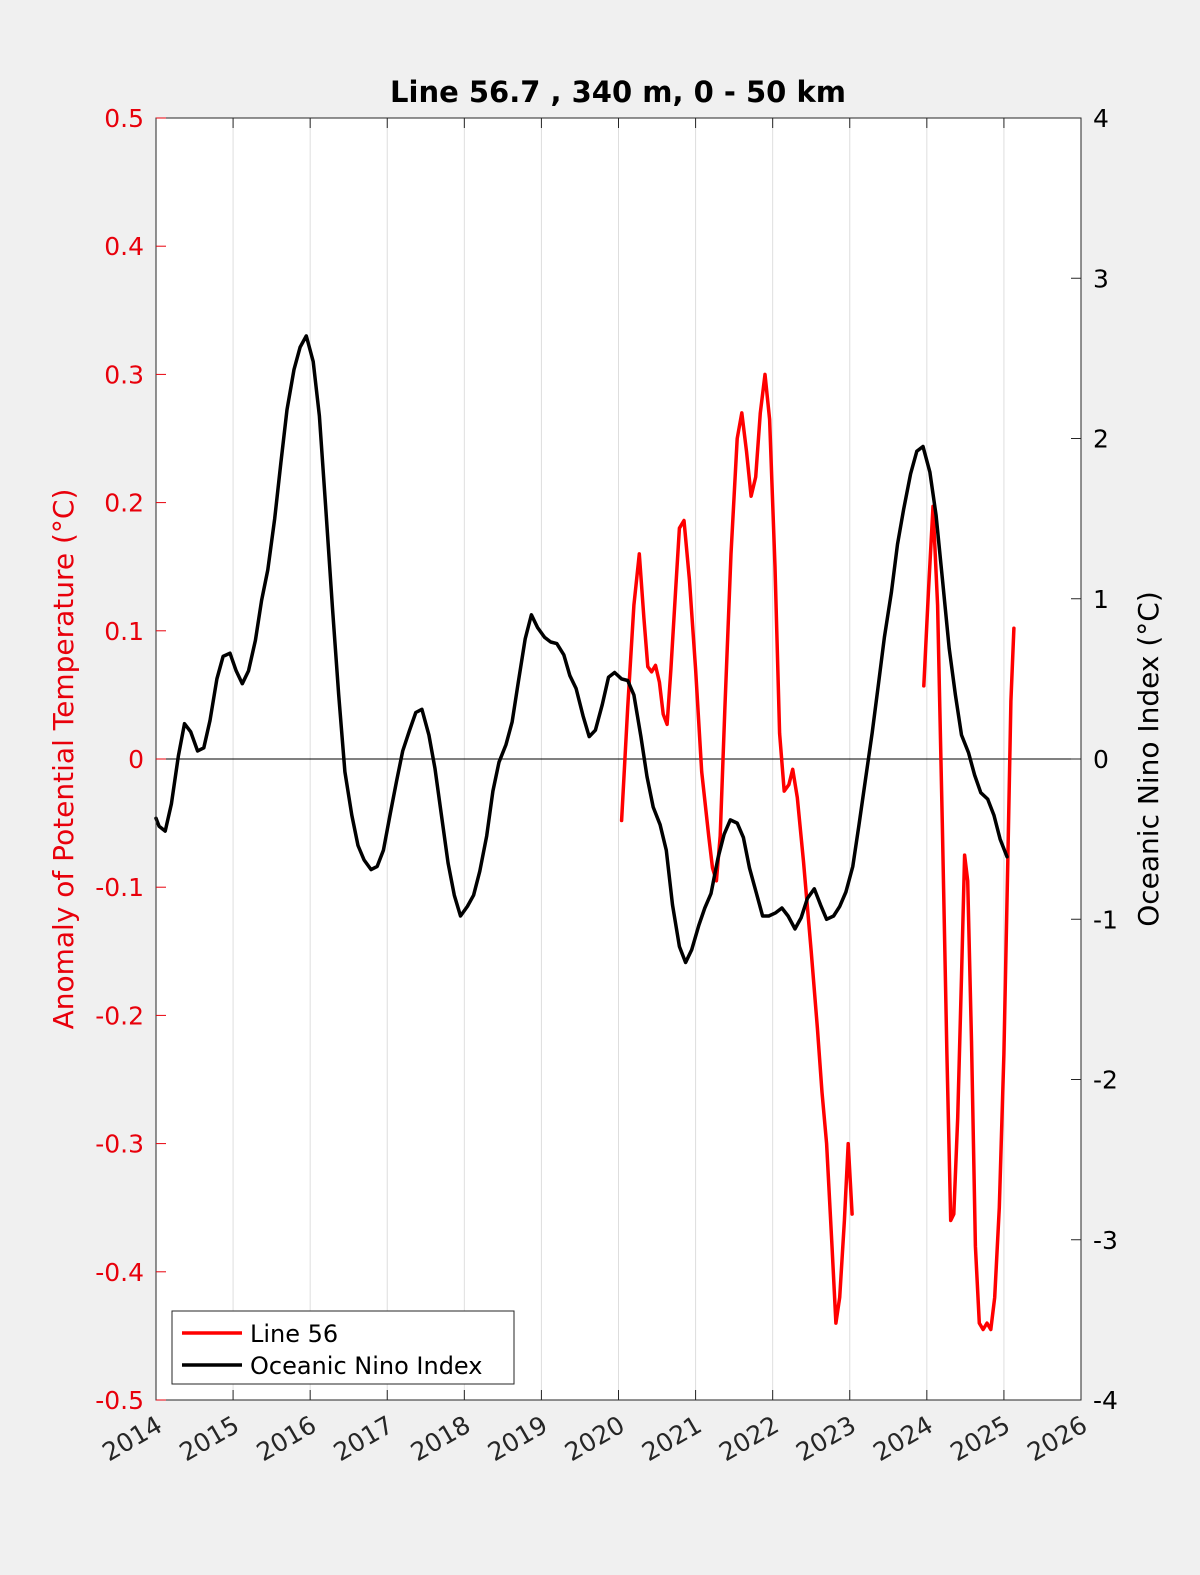  What do you see at coordinates (1101, 439) in the screenshot?
I see `y-right-tick-label: 2` at bounding box center [1101, 439].